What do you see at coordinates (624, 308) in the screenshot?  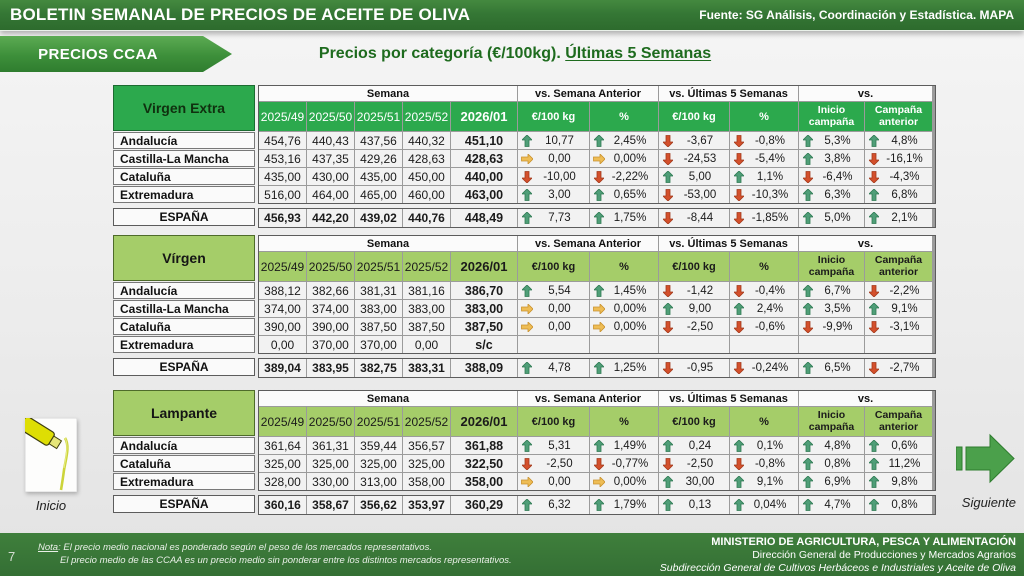 I see `comparison-cell: 0,00%` at bounding box center [624, 308].